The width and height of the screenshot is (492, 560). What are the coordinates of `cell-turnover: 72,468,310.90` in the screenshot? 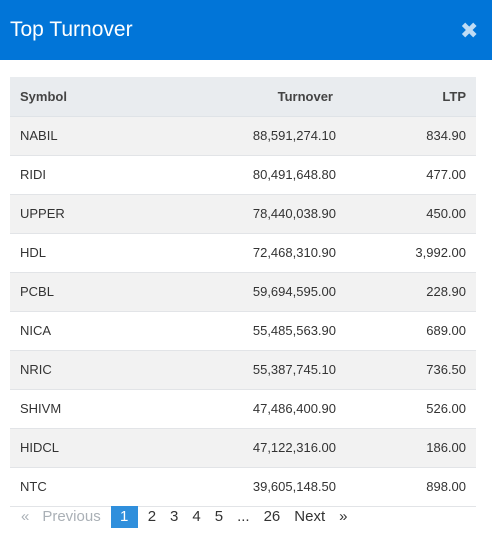 It's located at (294, 252).